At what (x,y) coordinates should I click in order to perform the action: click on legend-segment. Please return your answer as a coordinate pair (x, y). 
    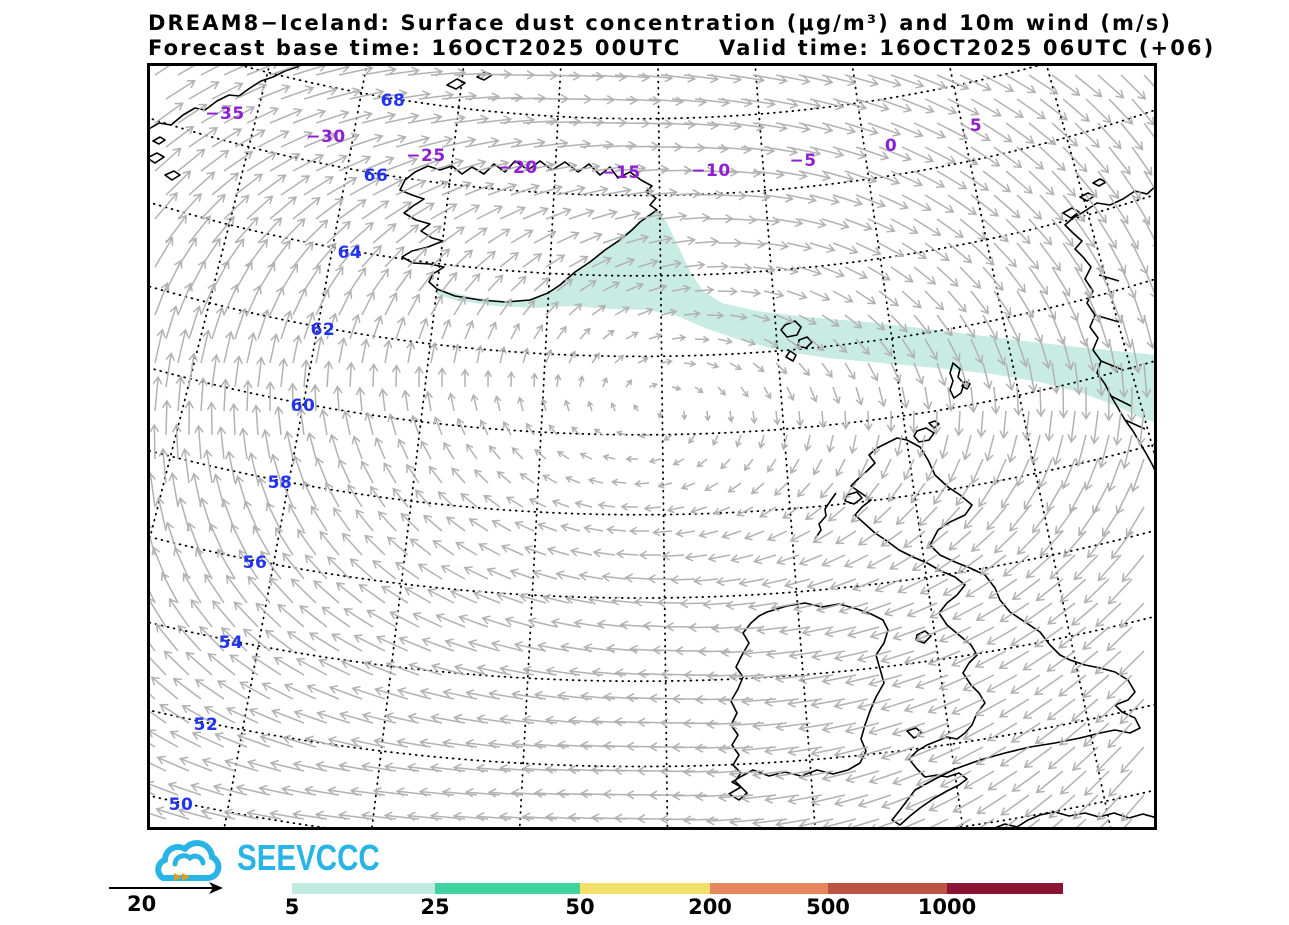
    Looking at the image, I should click on (507, 888).